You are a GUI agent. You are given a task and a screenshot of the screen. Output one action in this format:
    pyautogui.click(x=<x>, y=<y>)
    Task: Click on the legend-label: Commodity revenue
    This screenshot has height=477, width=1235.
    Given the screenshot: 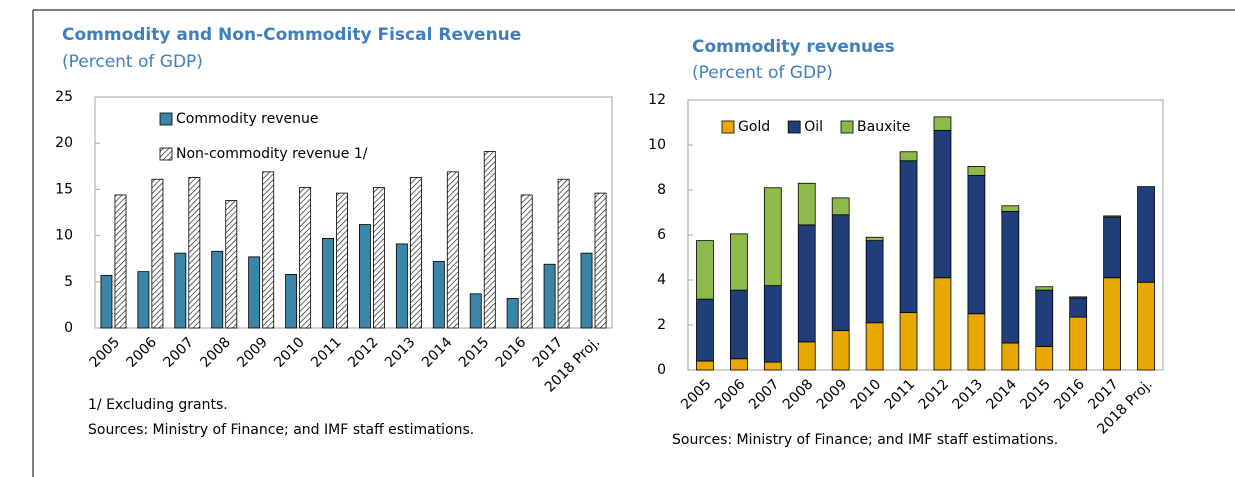 What is the action you would take?
    pyautogui.click(x=247, y=119)
    